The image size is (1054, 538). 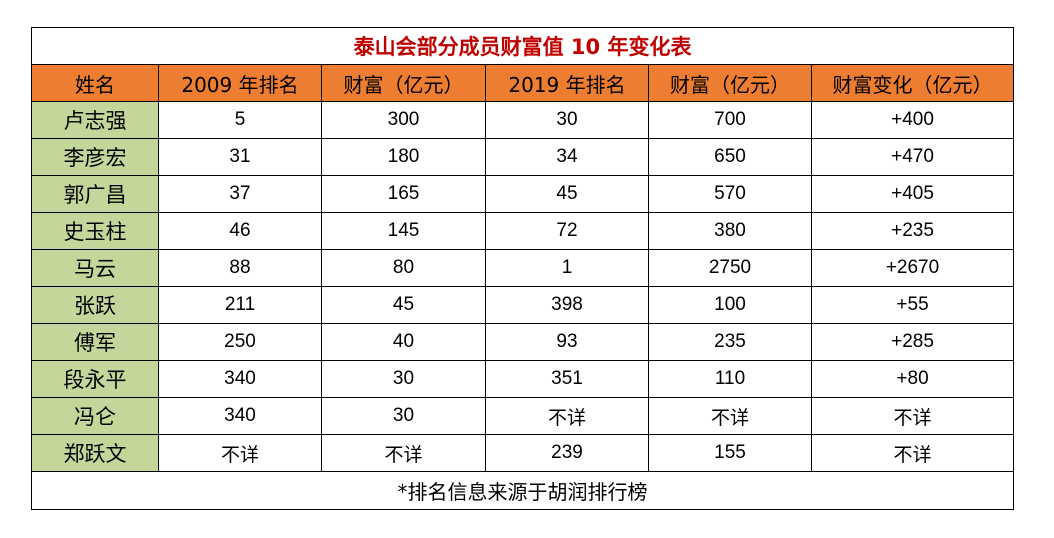 What do you see at coordinates (567, 305) in the screenshot?
I see `rank-2019: 398` at bounding box center [567, 305].